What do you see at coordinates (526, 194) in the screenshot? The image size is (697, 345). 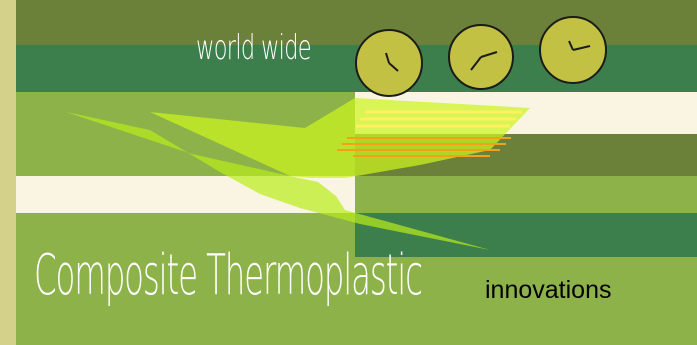 I see `right-block-olive-light` at bounding box center [526, 194].